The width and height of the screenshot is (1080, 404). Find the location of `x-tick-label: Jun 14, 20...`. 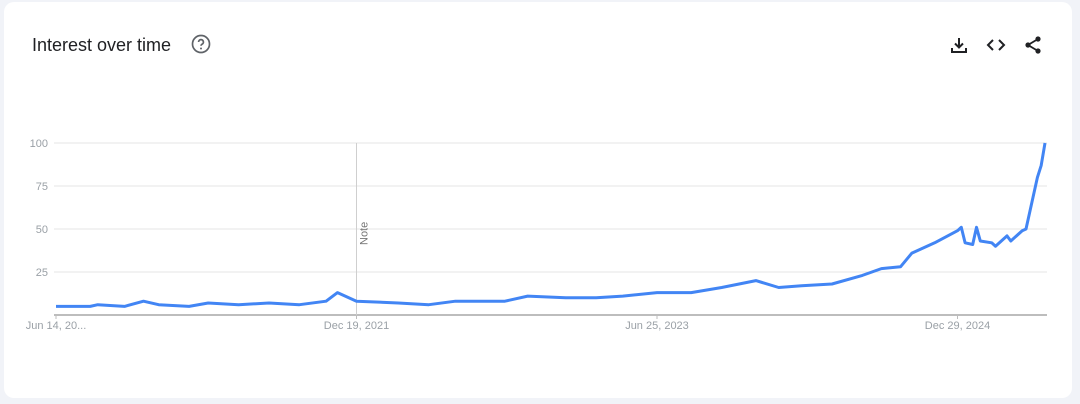

x-tick-label: Jun 14, 20... is located at coordinates (56, 326).